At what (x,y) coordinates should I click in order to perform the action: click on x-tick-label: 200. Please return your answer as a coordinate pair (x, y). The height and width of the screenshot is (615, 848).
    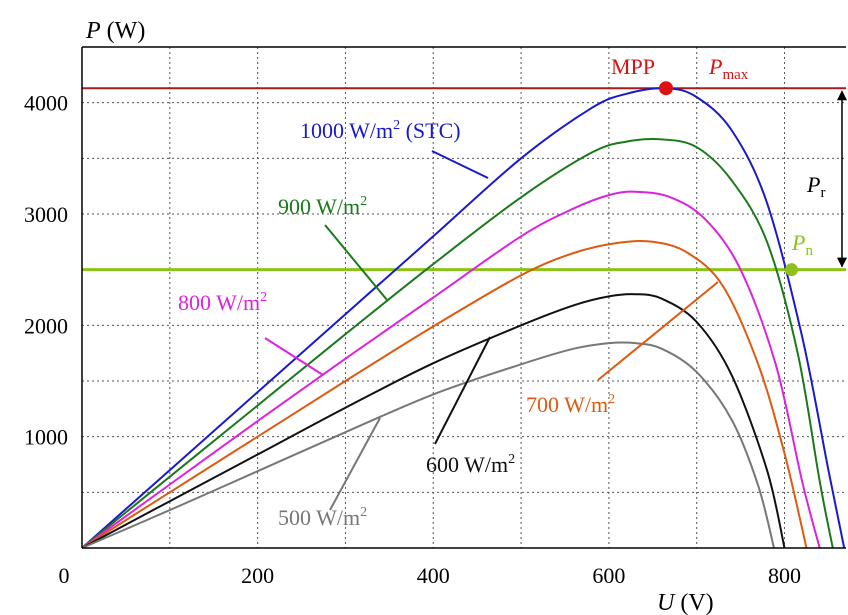
    Looking at the image, I should click on (257, 575).